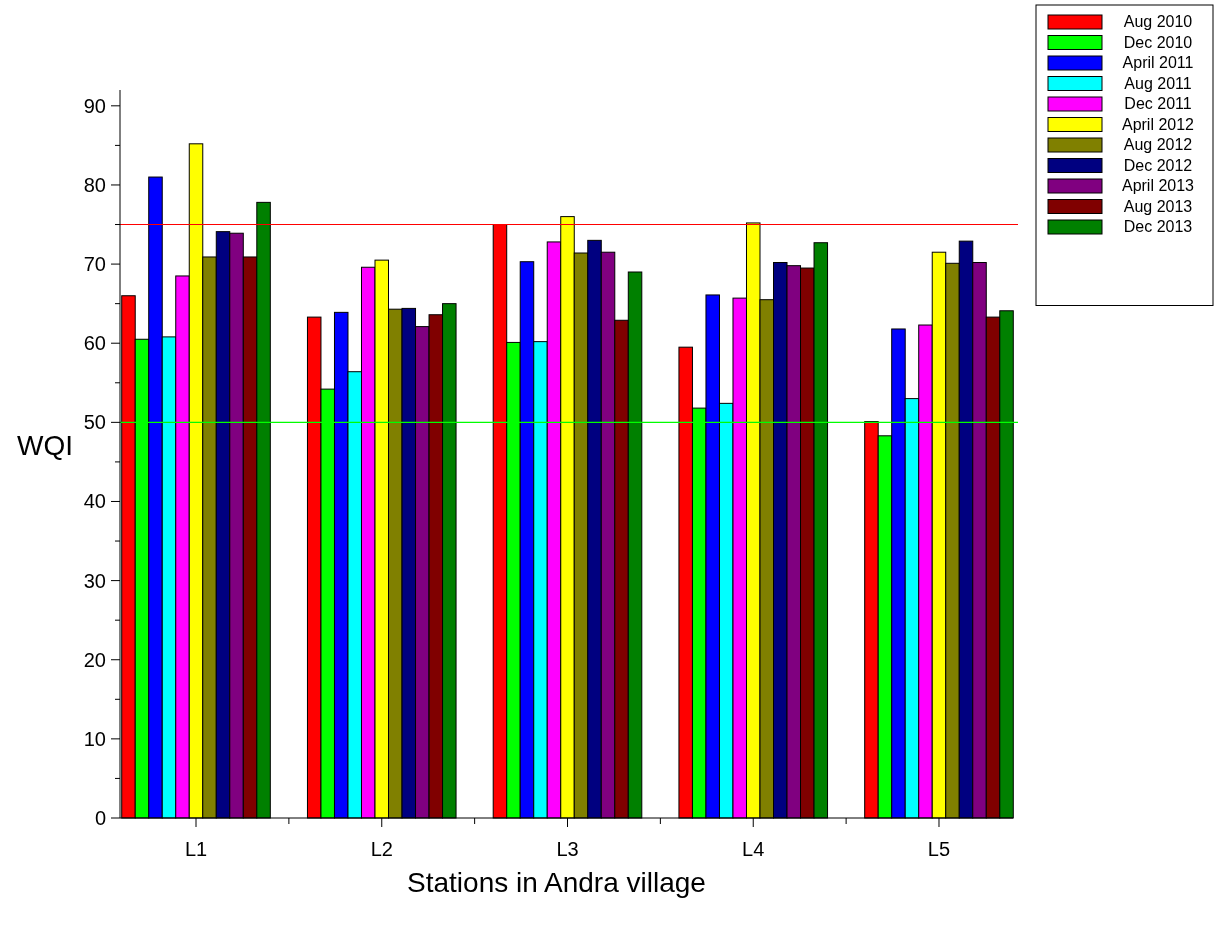  Describe the element at coordinates (94, 738) in the screenshot. I see `y-tick-label: 10` at that location.